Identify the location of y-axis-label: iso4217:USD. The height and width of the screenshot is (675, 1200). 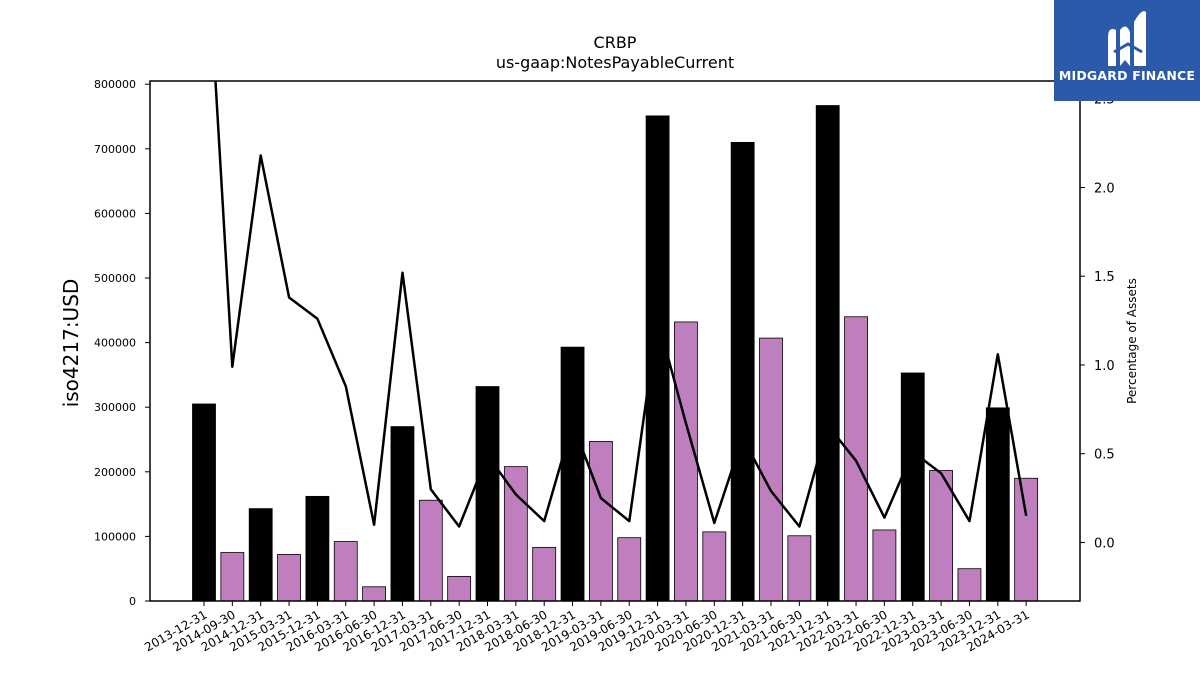
(71, 343).